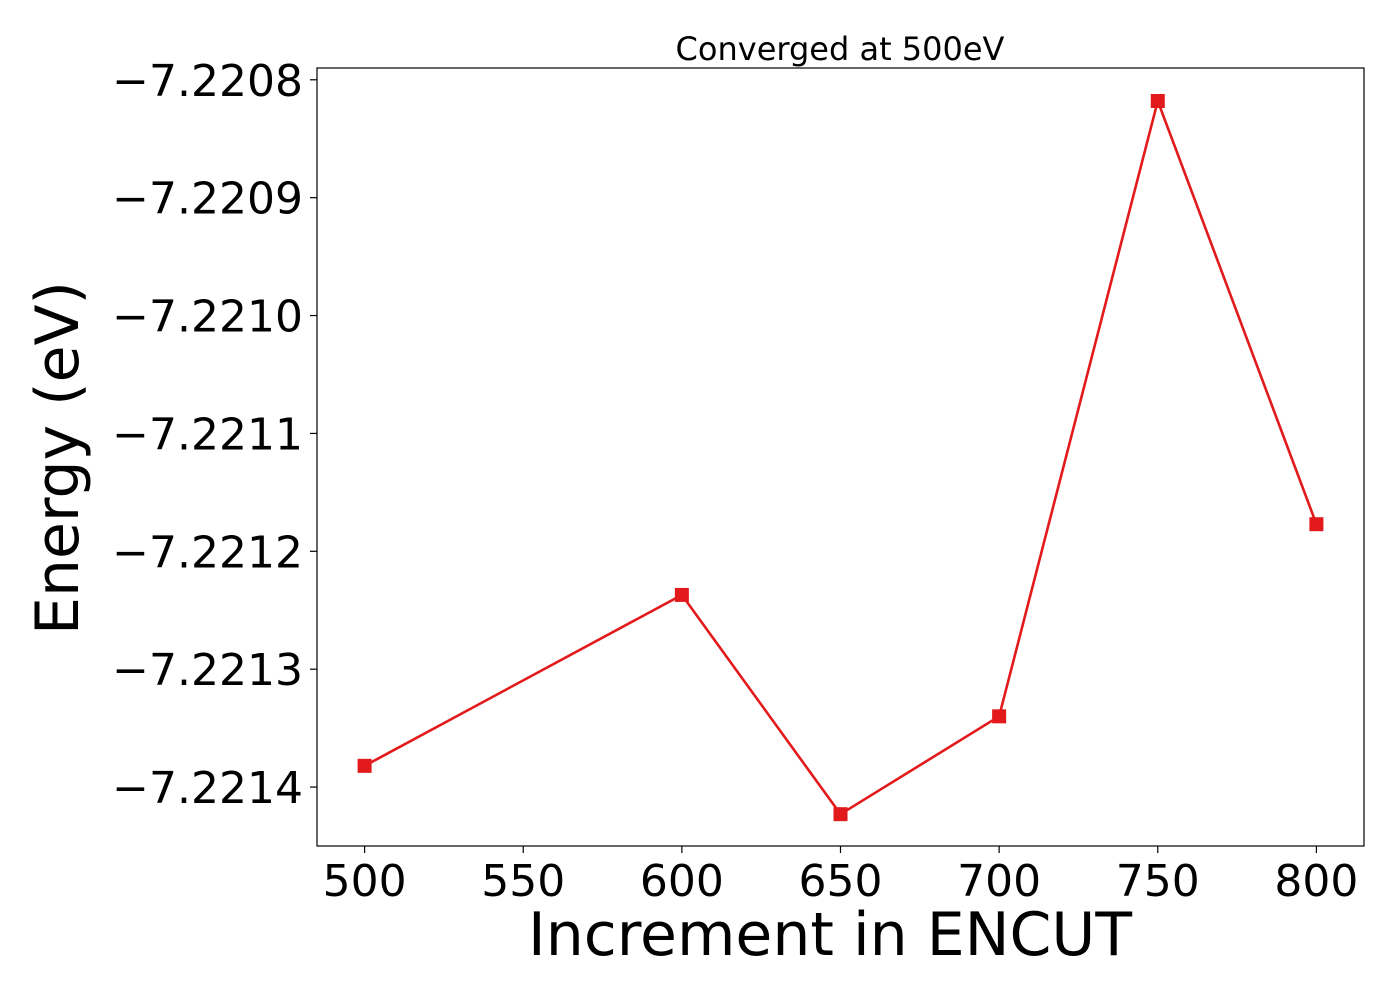 The width and height of the screenshot is (1400, 1000). I want to click on y-tick-label: −7.2212, so click(207, 552).